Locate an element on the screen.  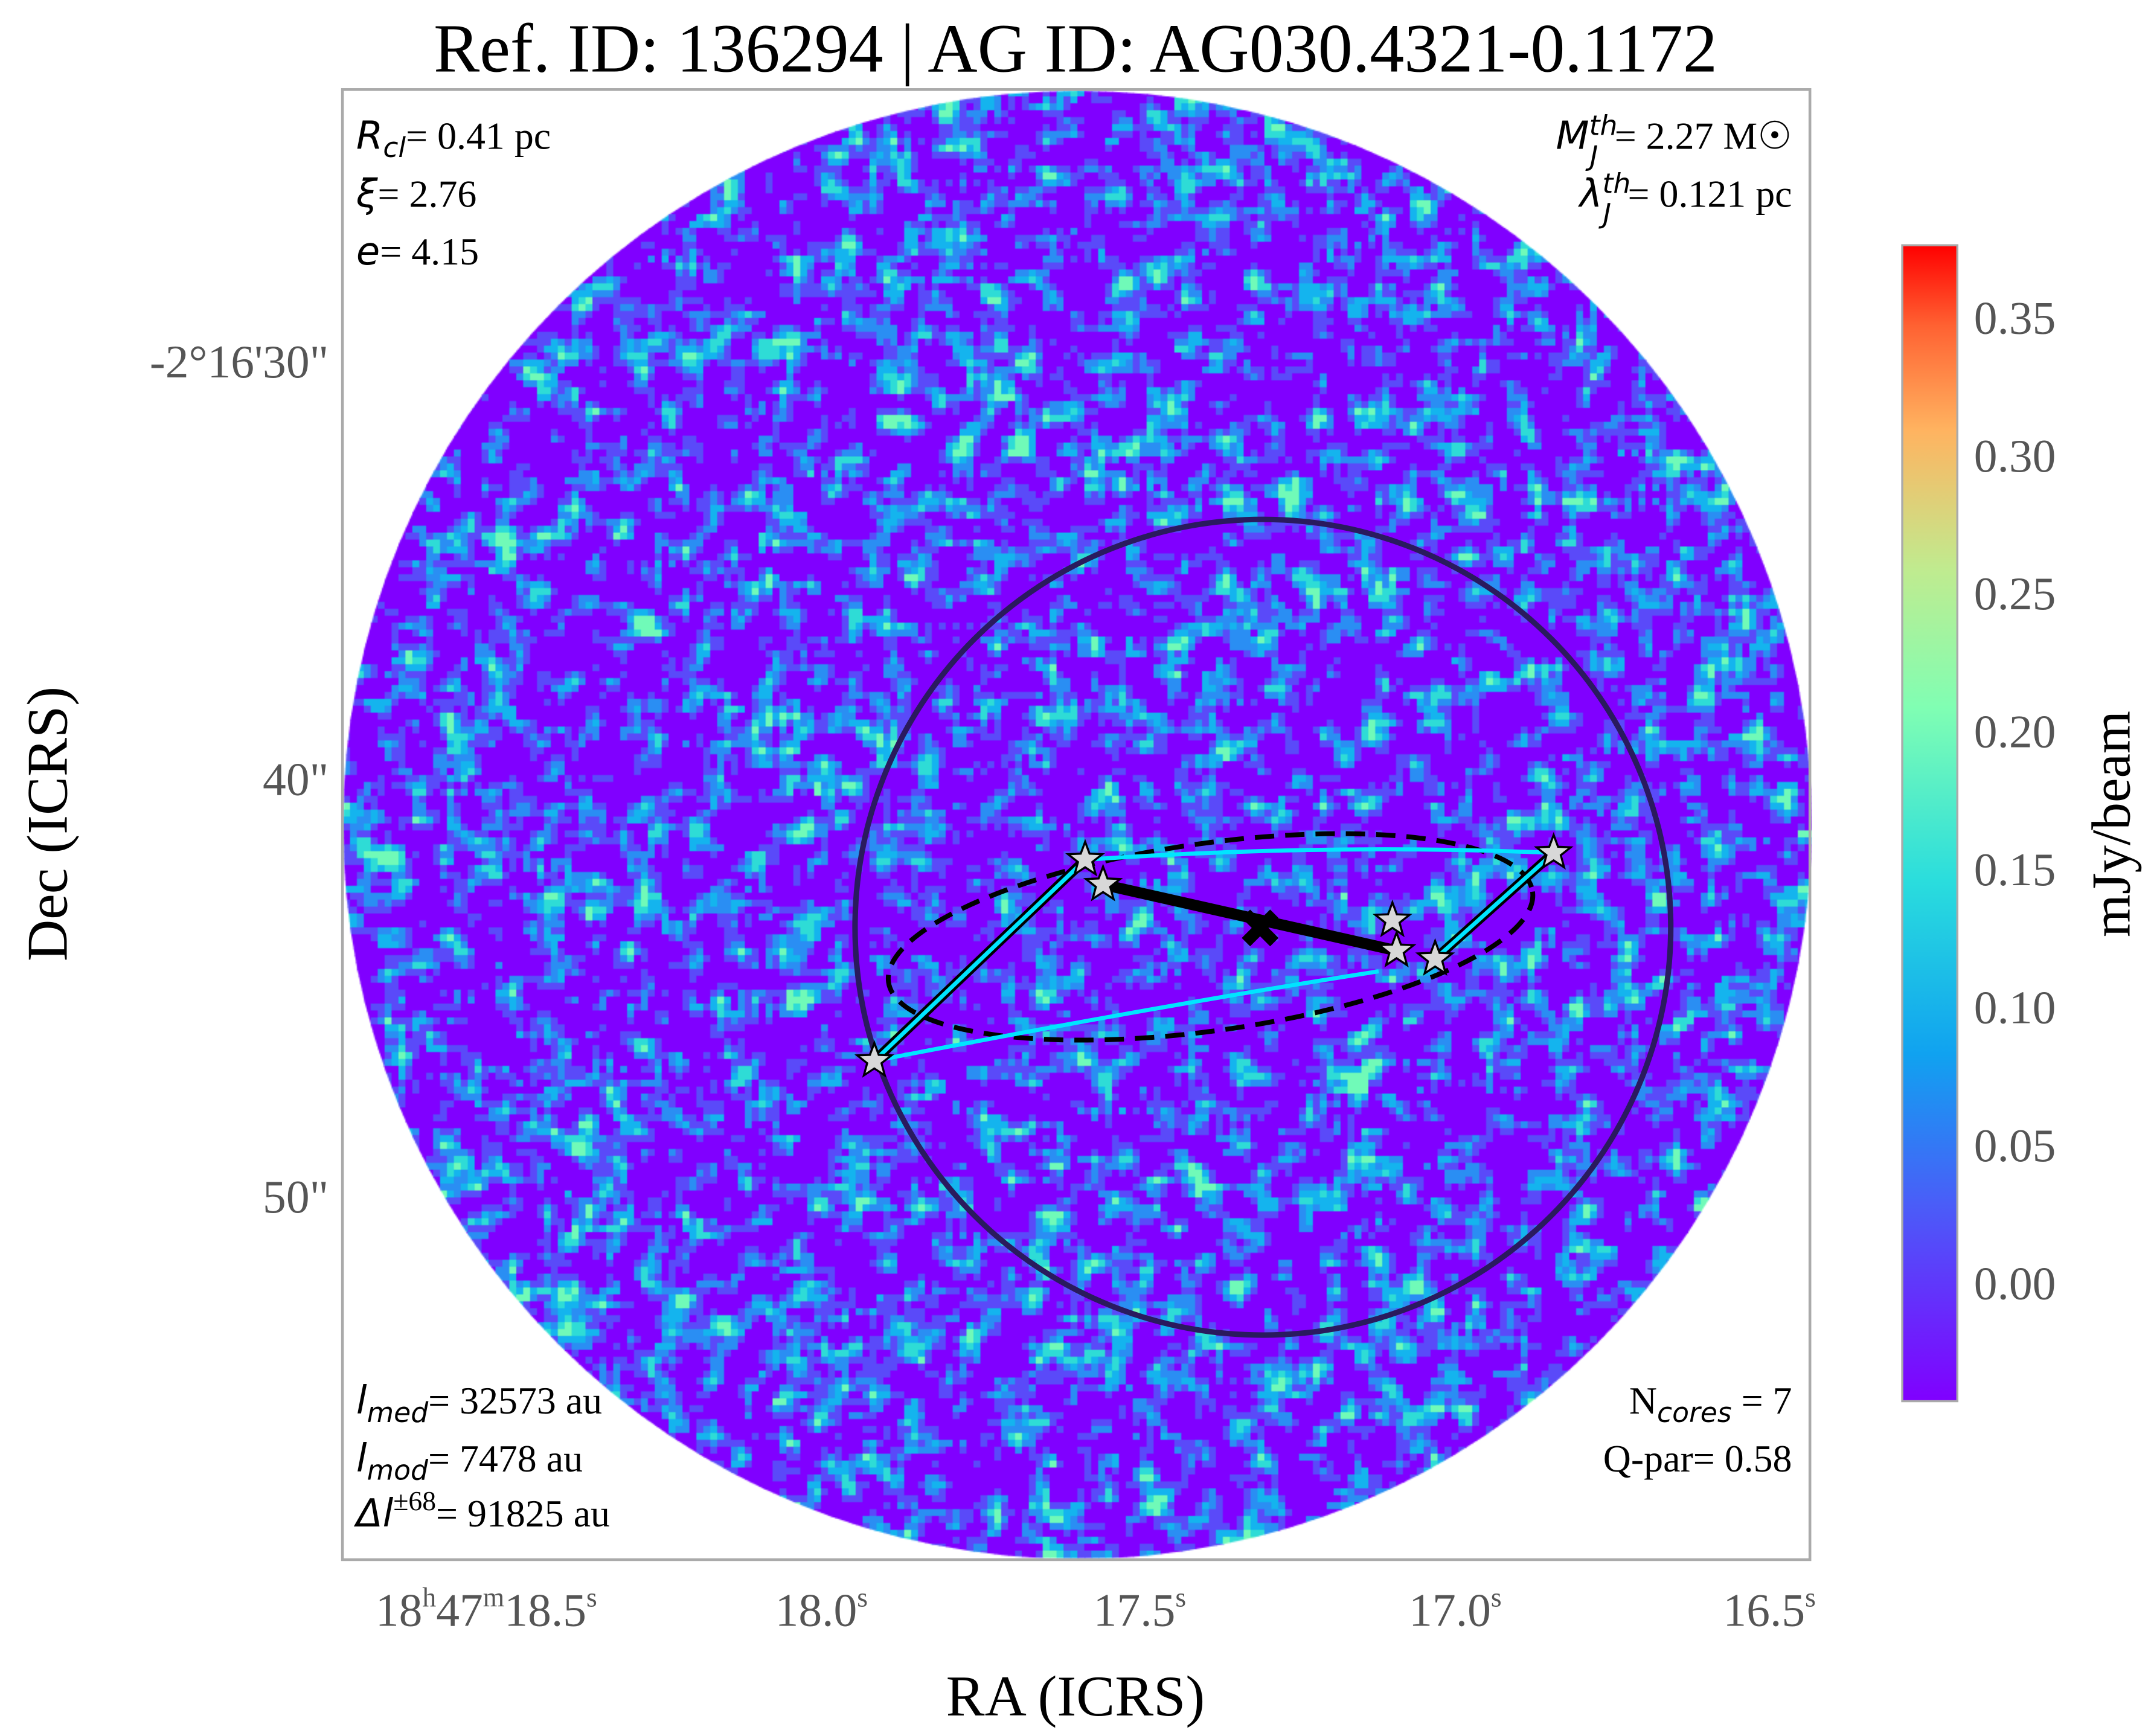
colorbar-ticks: 0.35 0.30 0.25 0.20 0.15 0.10 0.05 0.00 is located at coordinates (2015, 800).